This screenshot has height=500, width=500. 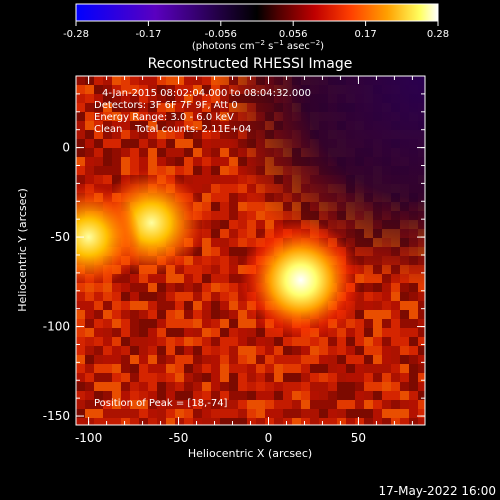 I want to click on y-tick-label: 0, so click(x=66, y=148).